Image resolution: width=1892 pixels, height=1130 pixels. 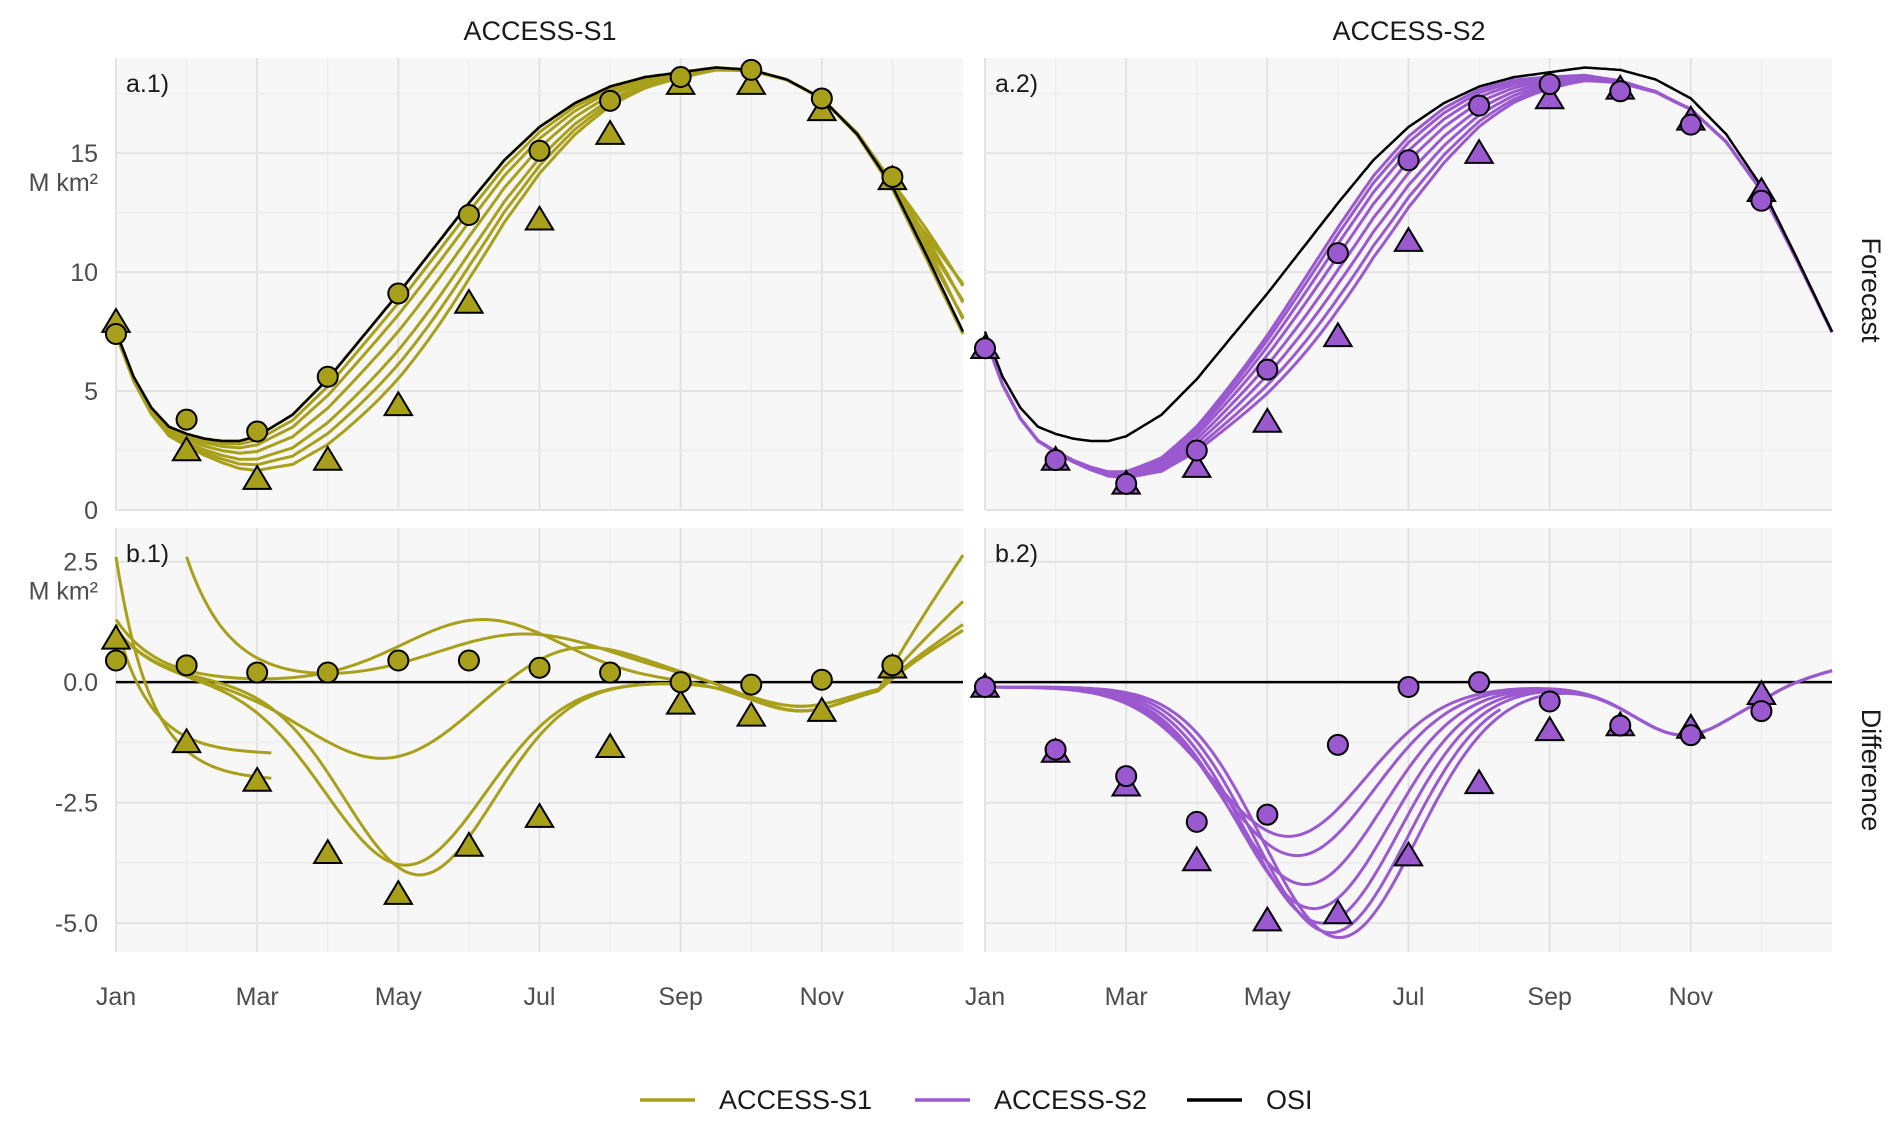 What do you see at coordinates (76, 924) in the screenshot?
I see `y-tick-label: -5.0` at bounding box center [76, 924].